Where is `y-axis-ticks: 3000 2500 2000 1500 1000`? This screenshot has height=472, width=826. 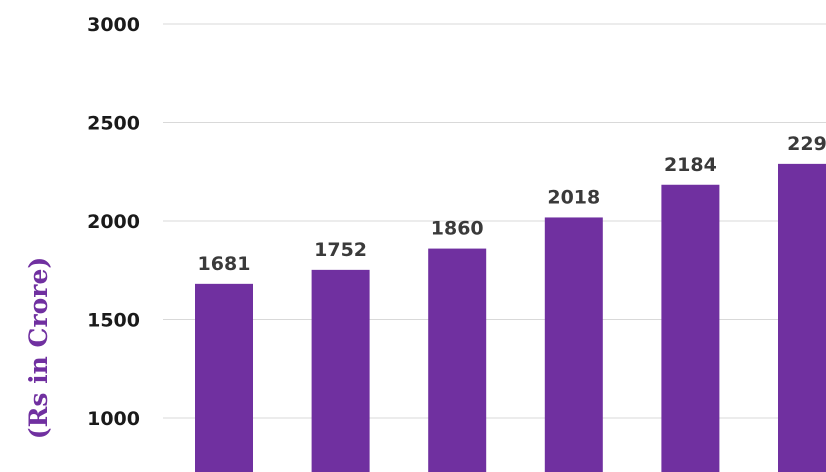 y-axis-ticks: 3000 2500 2000 1500 1000 is located at coordinates (113, 222).